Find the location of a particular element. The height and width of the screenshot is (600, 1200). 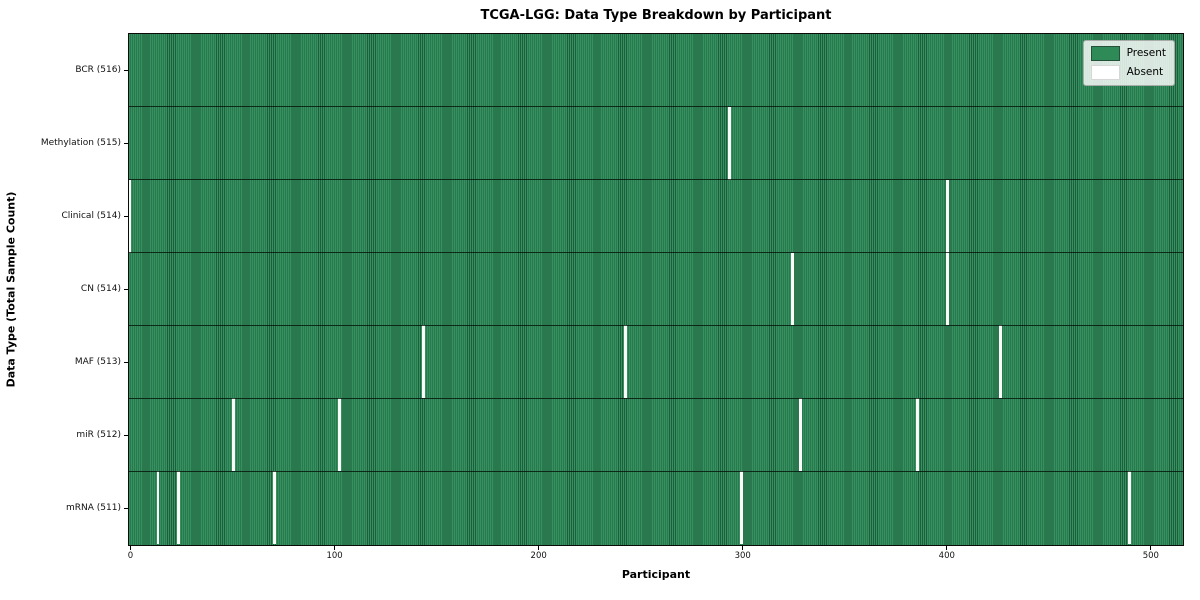

x-tick-label: 0 is located at coordinates (130, 556).